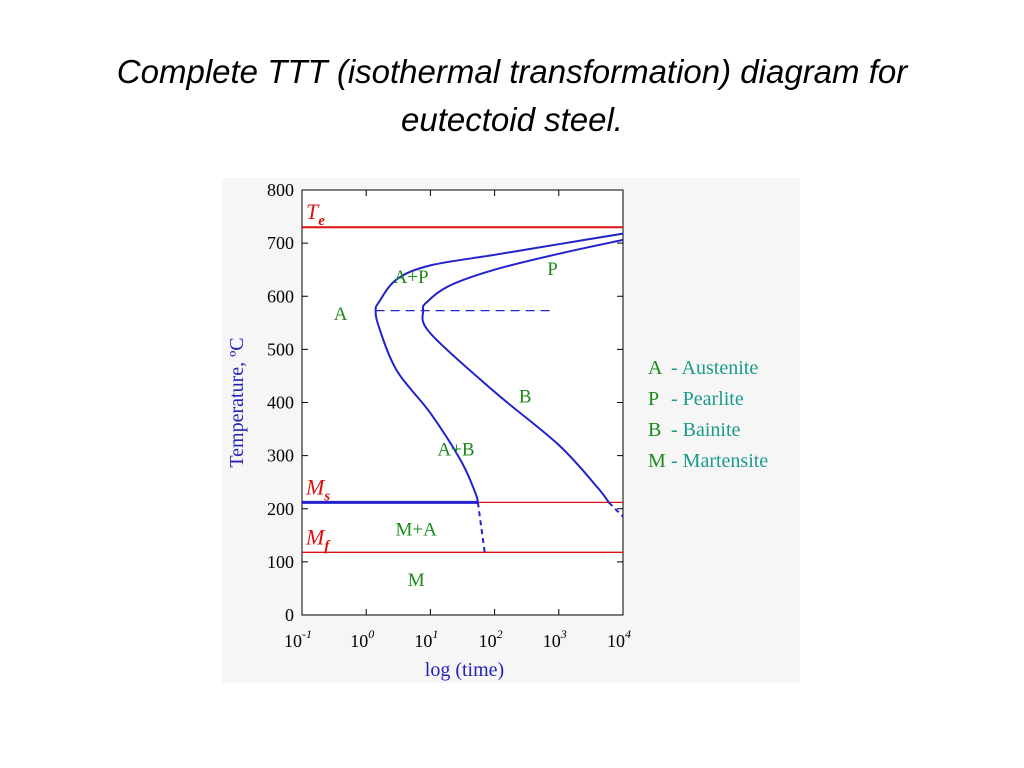 This screenshot has height=768, width=1024. Describe the element at coordinates (280, 349) in the screenshot. I see `y-tick-label: 500` at that location.